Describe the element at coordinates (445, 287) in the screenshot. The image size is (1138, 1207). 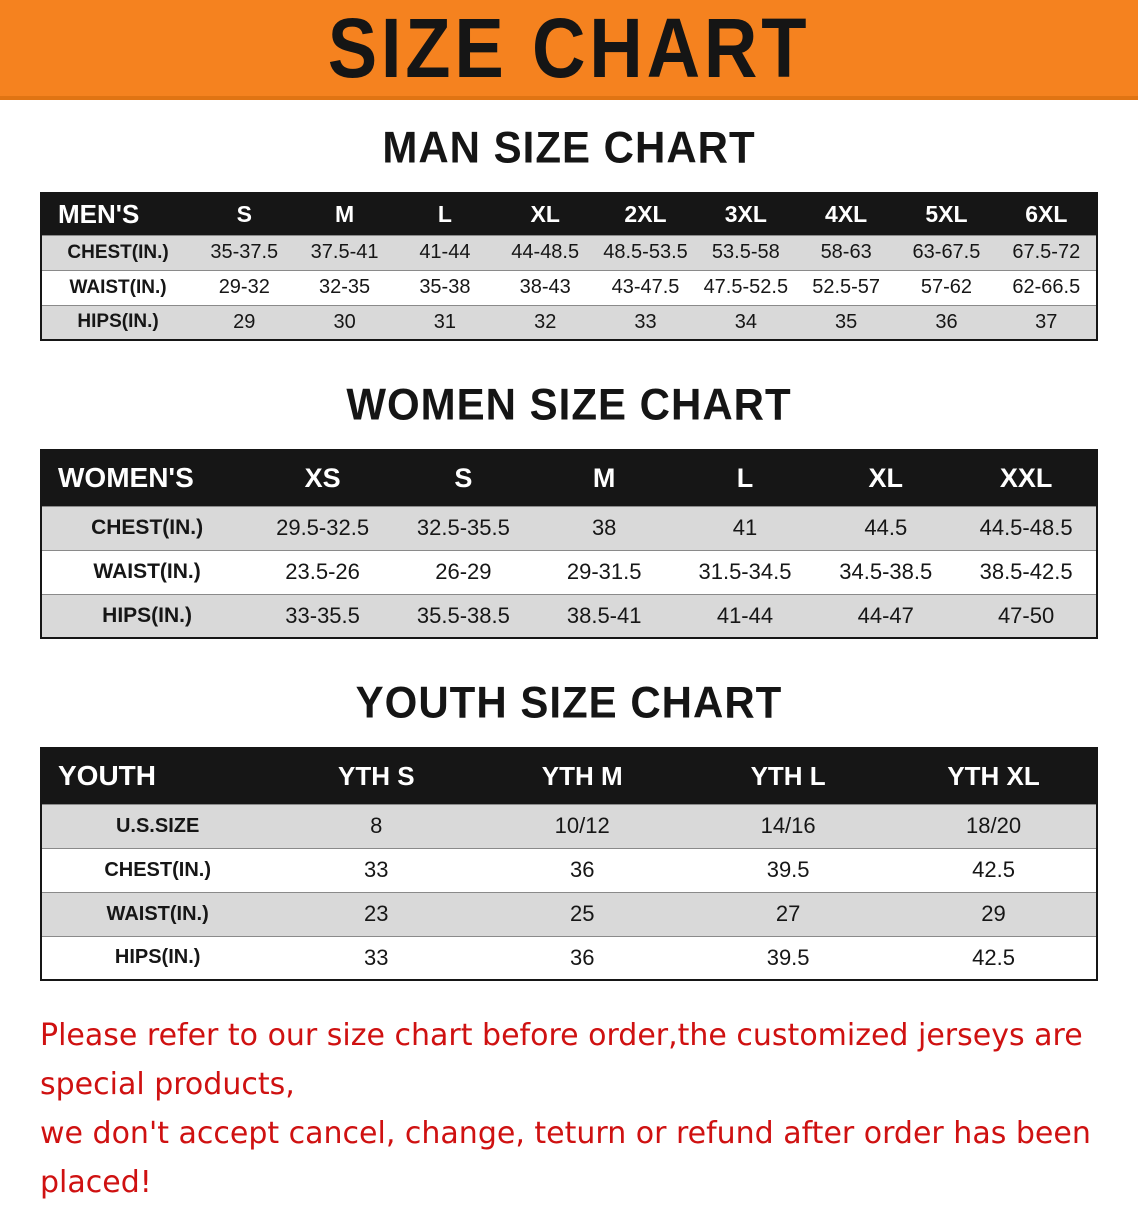
I see `size-value: 35-38` at that location.